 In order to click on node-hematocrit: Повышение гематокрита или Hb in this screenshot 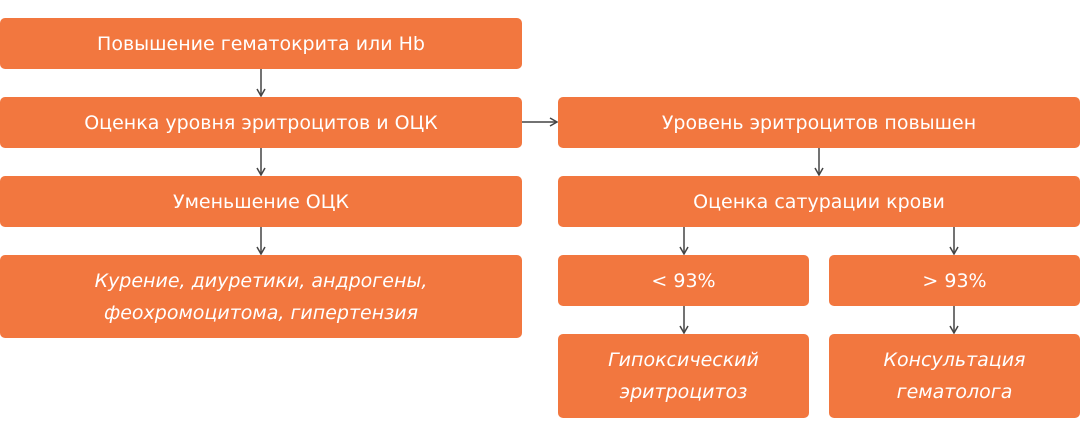, I will do `click(261, 43)`.